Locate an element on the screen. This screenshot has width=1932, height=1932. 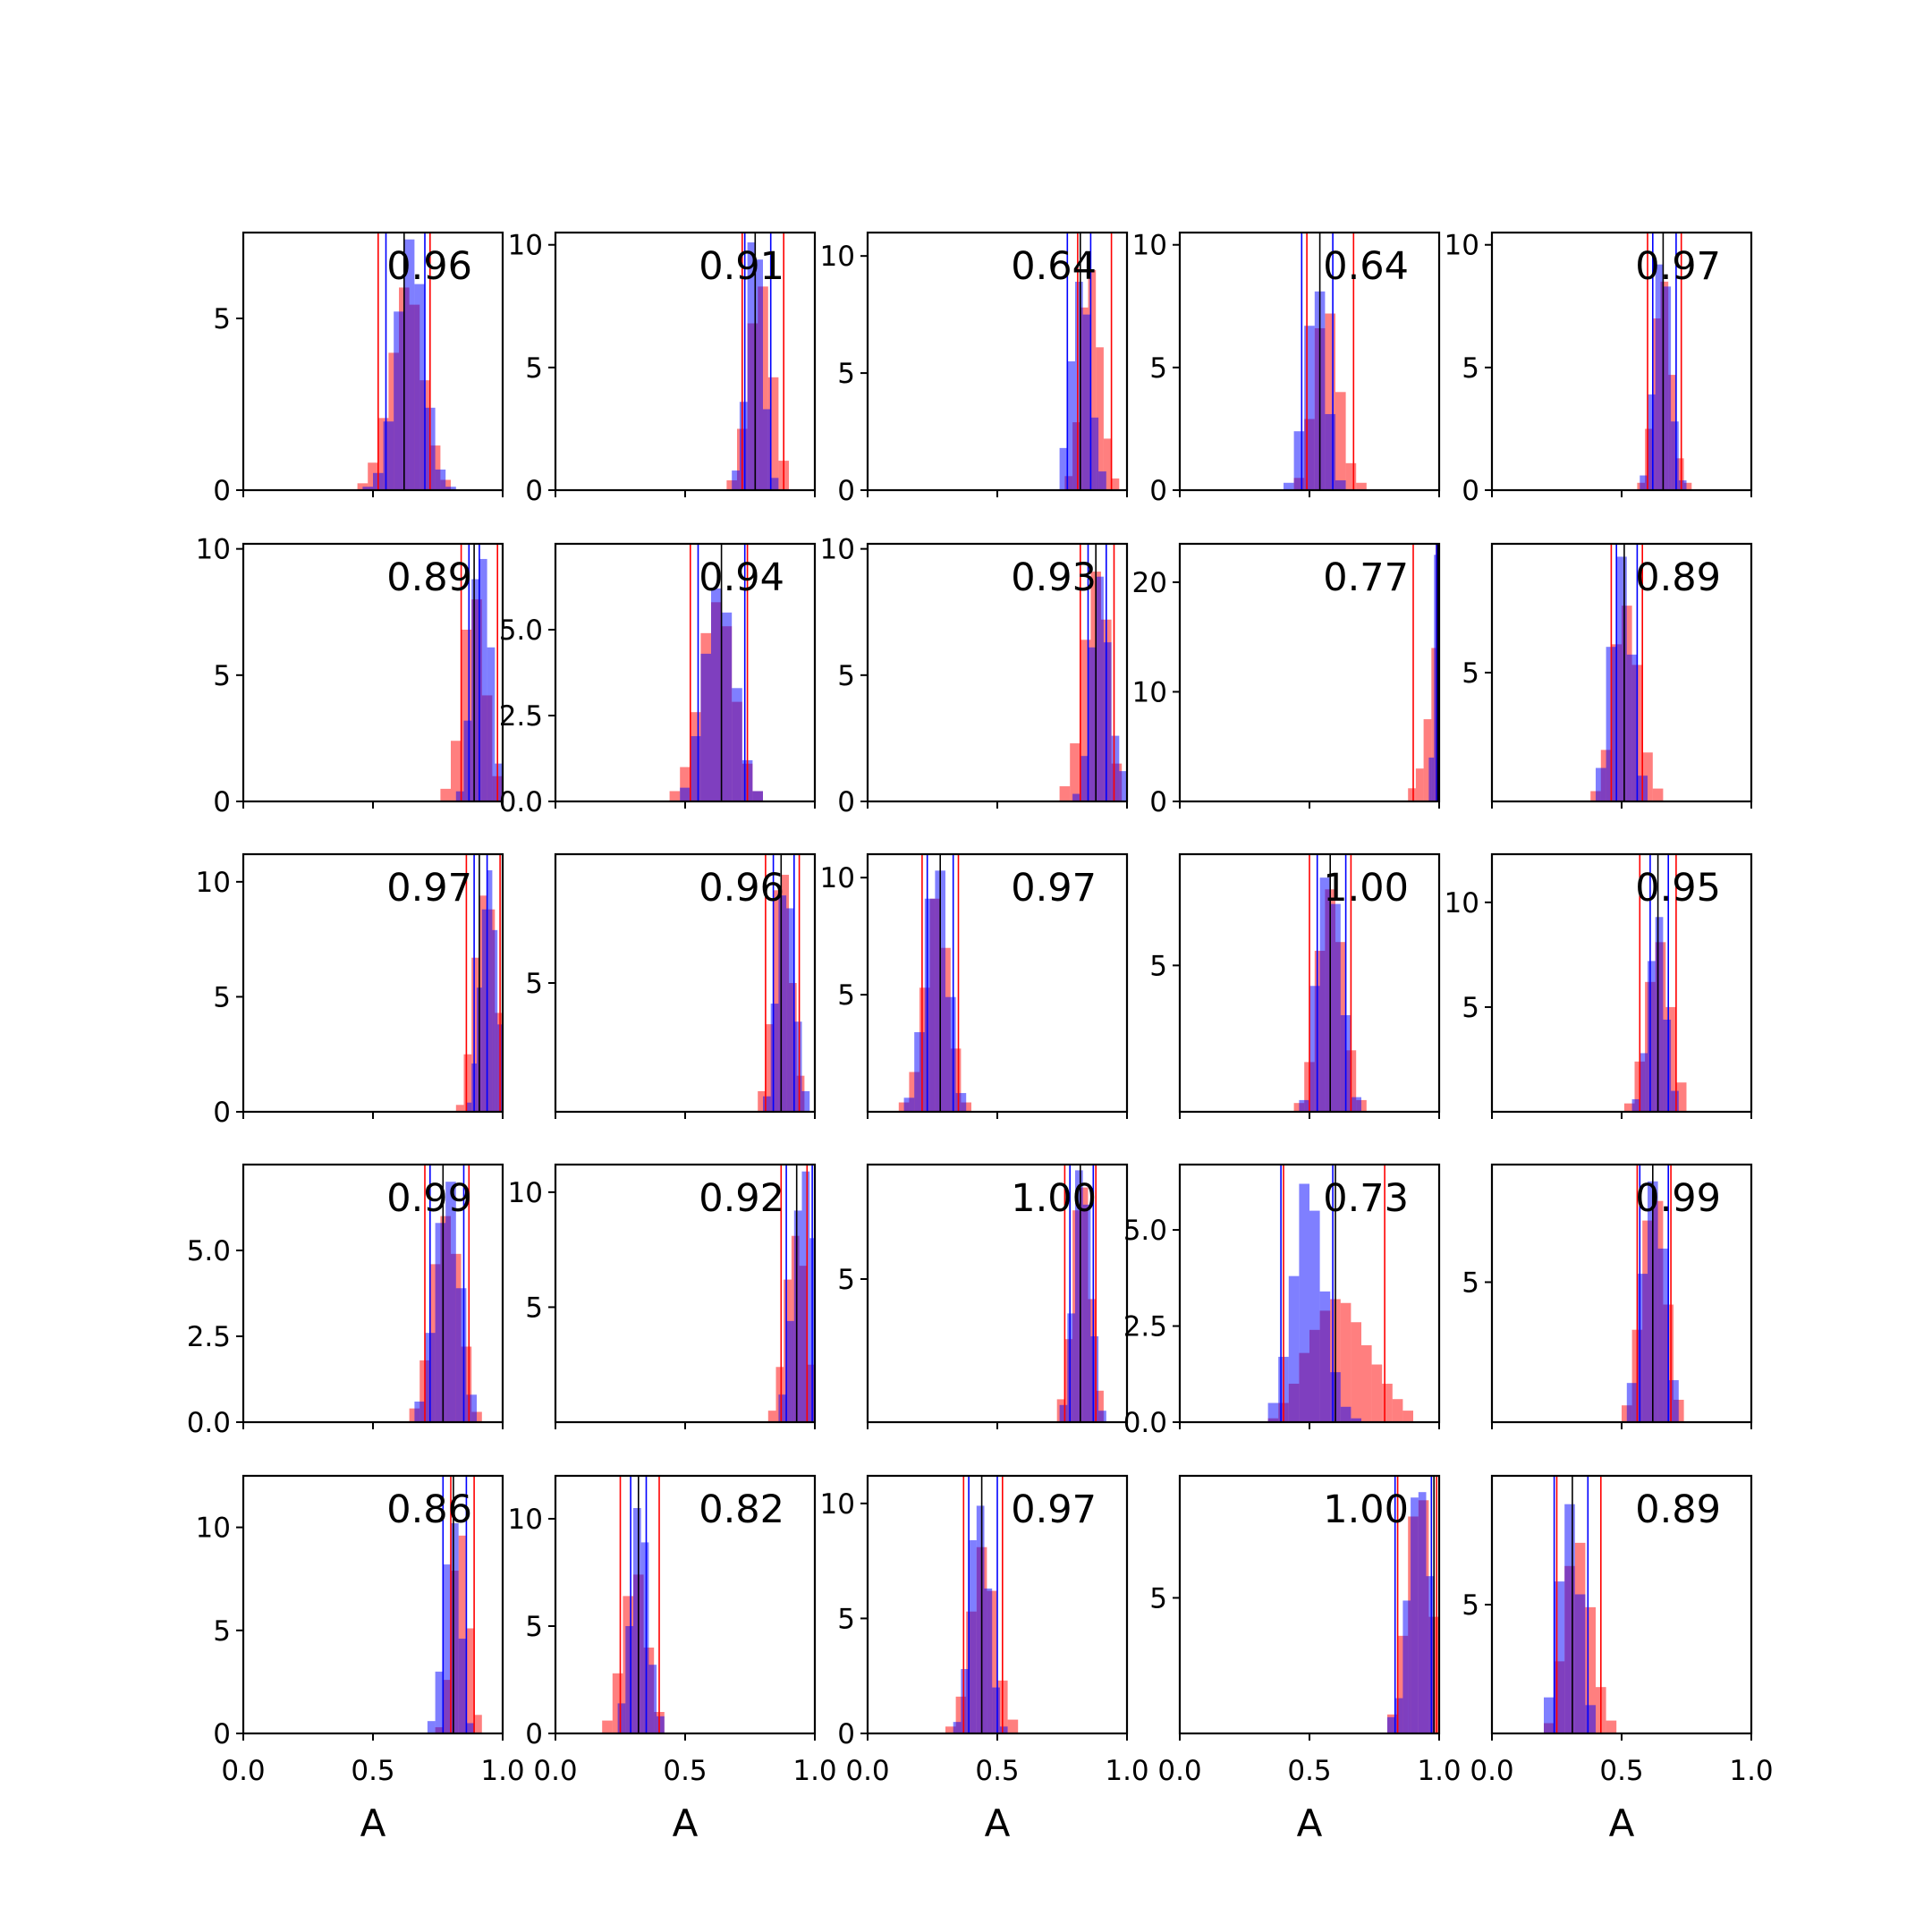
panel-1-2: 0 5 10 0.91 is located at coordinates (662, 368).